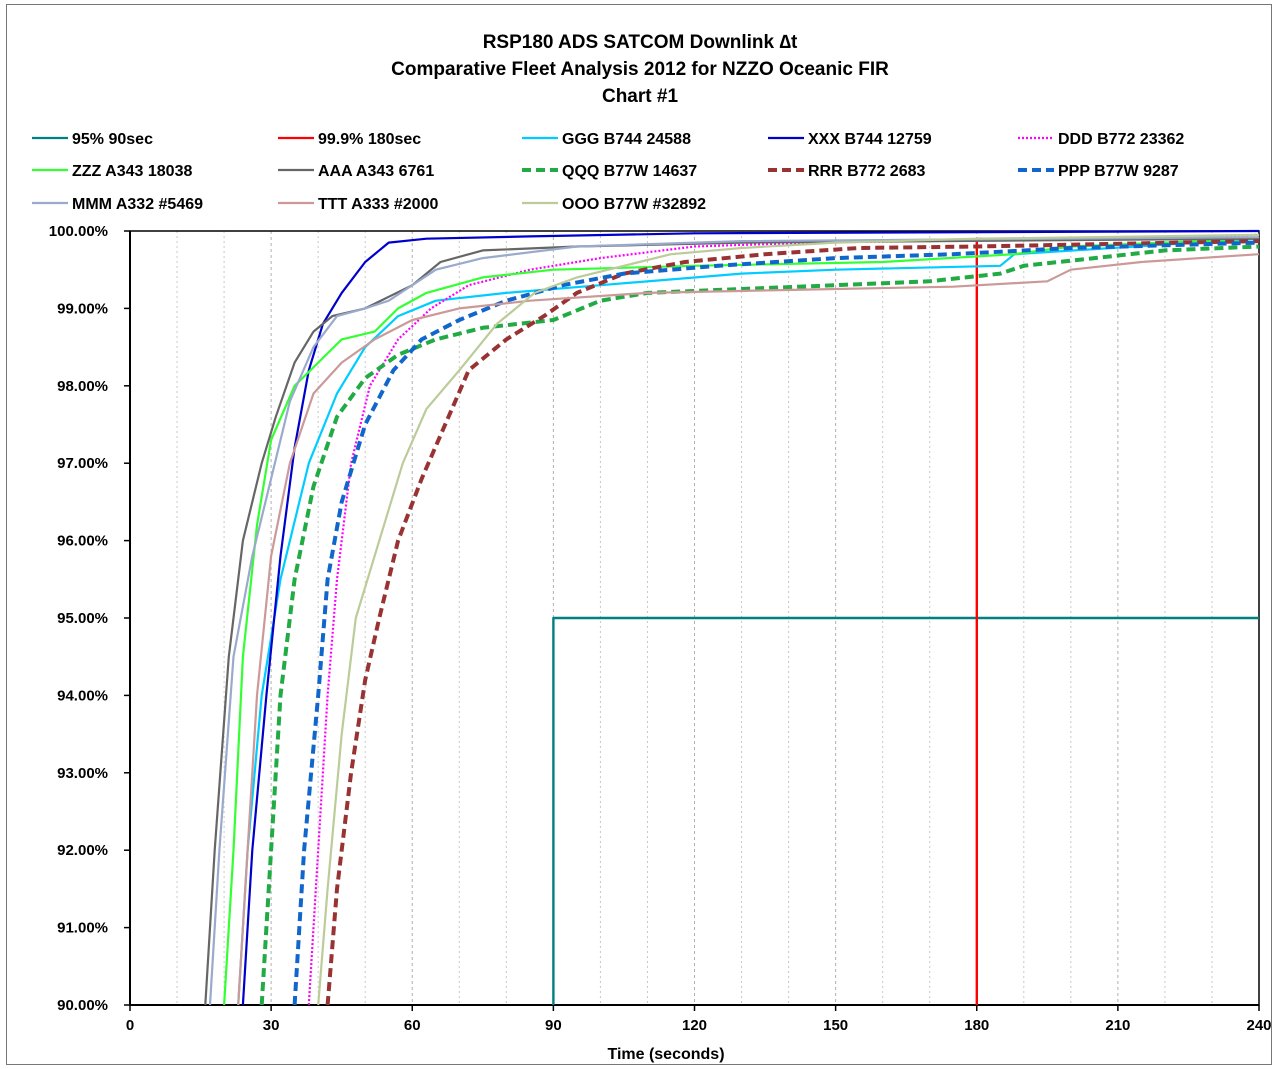 This screenshot has width=1278, height=1069. Describe the element at coordinates (82, 1005) in the screenshot. I see `y-tick-label: 90.00%` at that location.